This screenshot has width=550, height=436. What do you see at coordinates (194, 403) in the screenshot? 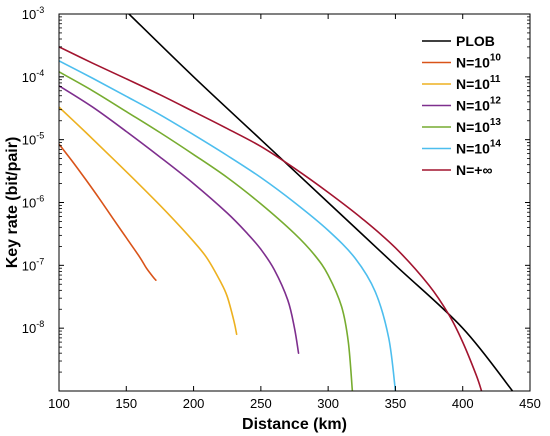
I see `x-tick-label: 200` at bounding box center [194, 403].